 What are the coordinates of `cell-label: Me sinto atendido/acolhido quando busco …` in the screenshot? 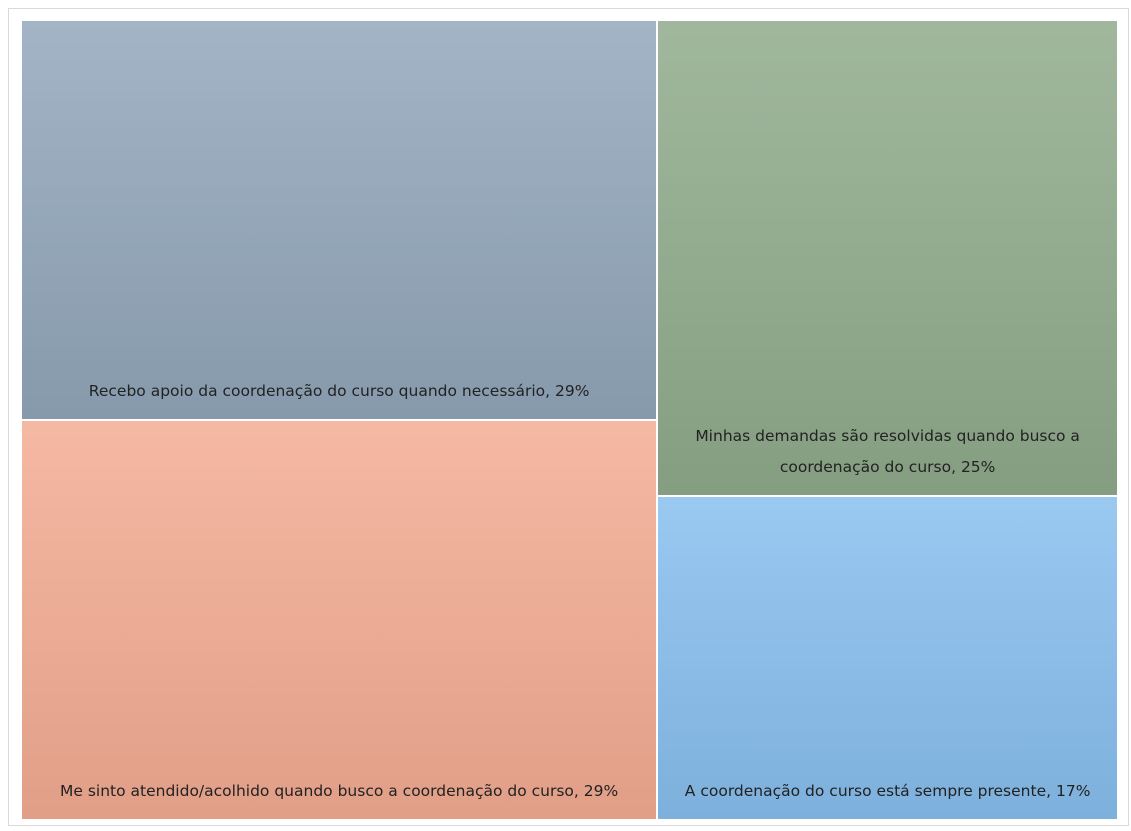 It's located at (339, 791).